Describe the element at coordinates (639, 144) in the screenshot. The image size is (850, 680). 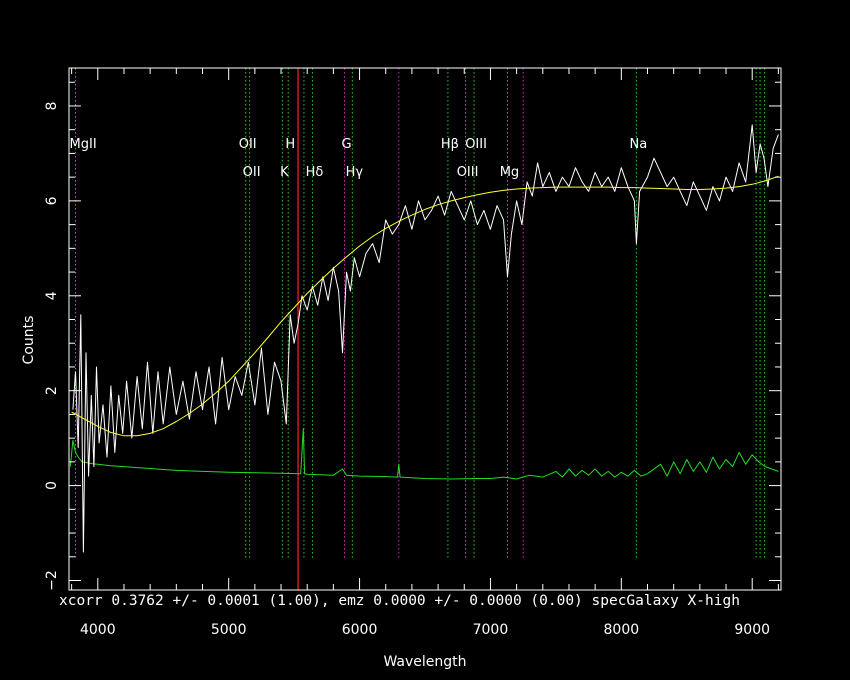
I see `line-label: Na` at that location.